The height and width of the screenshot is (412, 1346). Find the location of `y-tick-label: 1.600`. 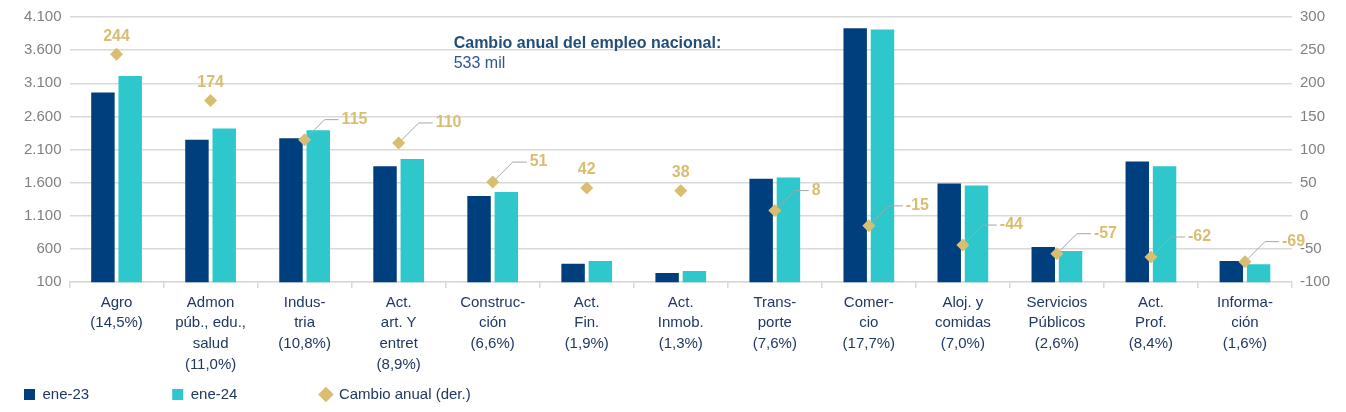

y-tick-label: 1.600 is located at coordinates (42, 181).